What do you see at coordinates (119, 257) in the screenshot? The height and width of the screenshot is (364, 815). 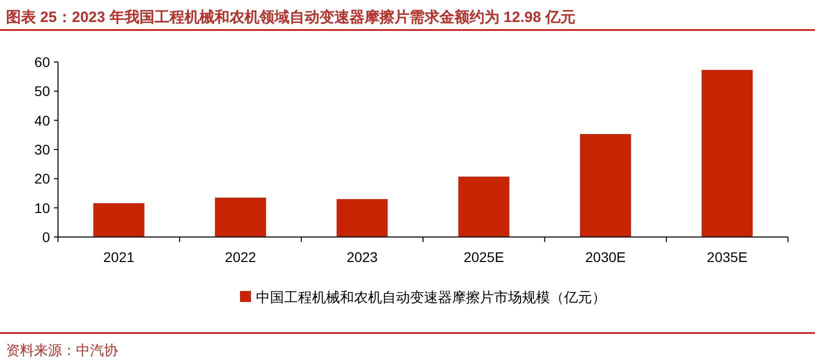 I see `x-tick-label: 2021` at bounding box center [119, 257].